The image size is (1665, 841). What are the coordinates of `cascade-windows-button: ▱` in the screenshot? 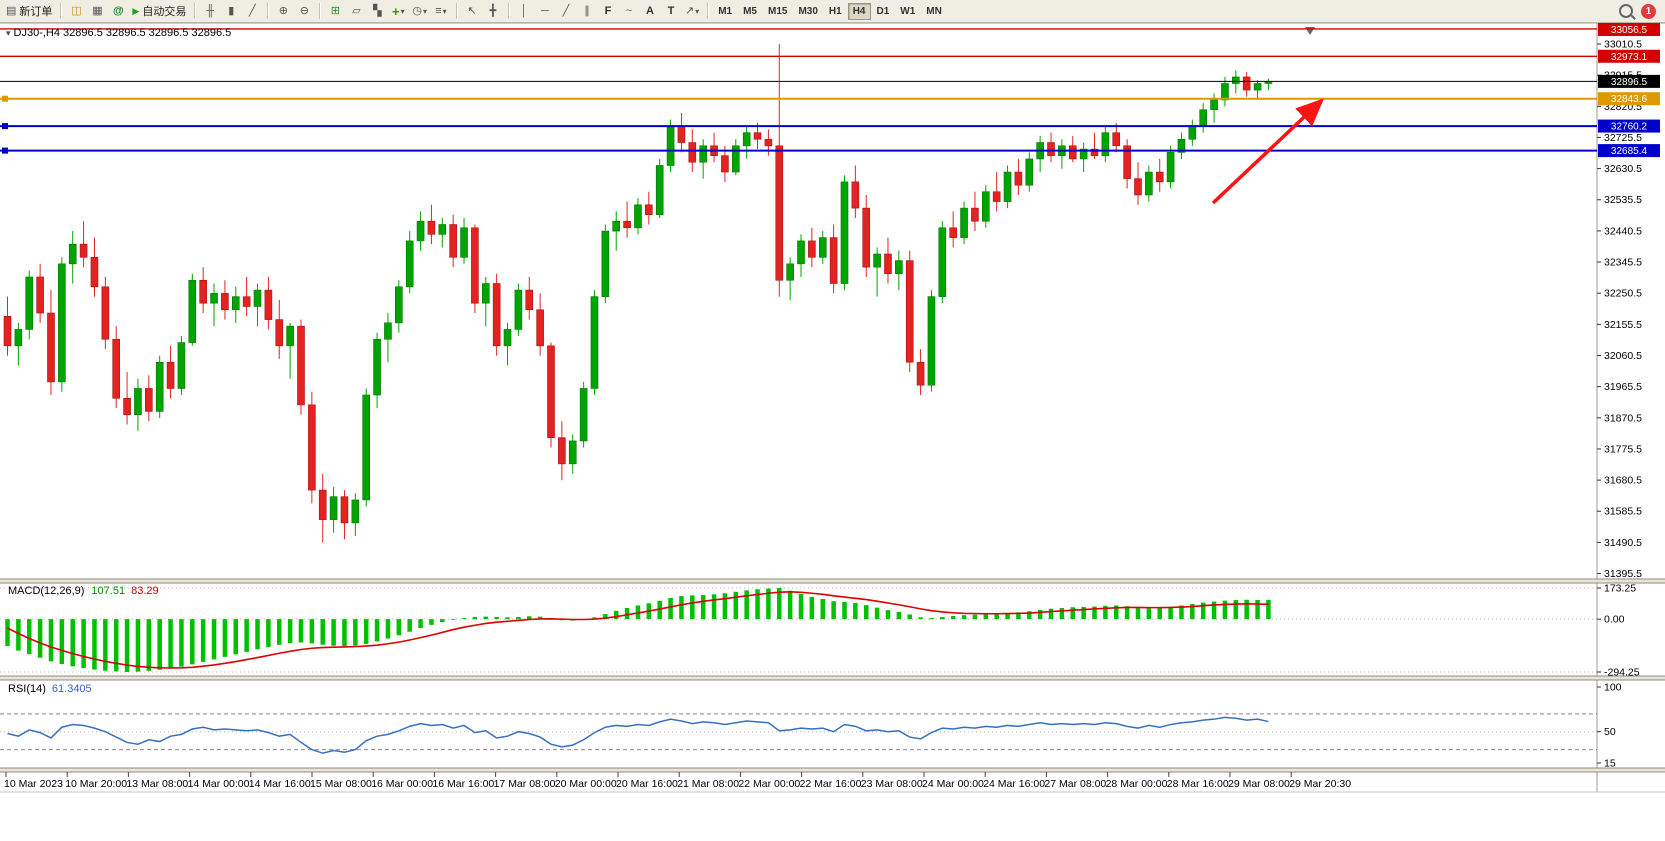 It's located at (356, 11).